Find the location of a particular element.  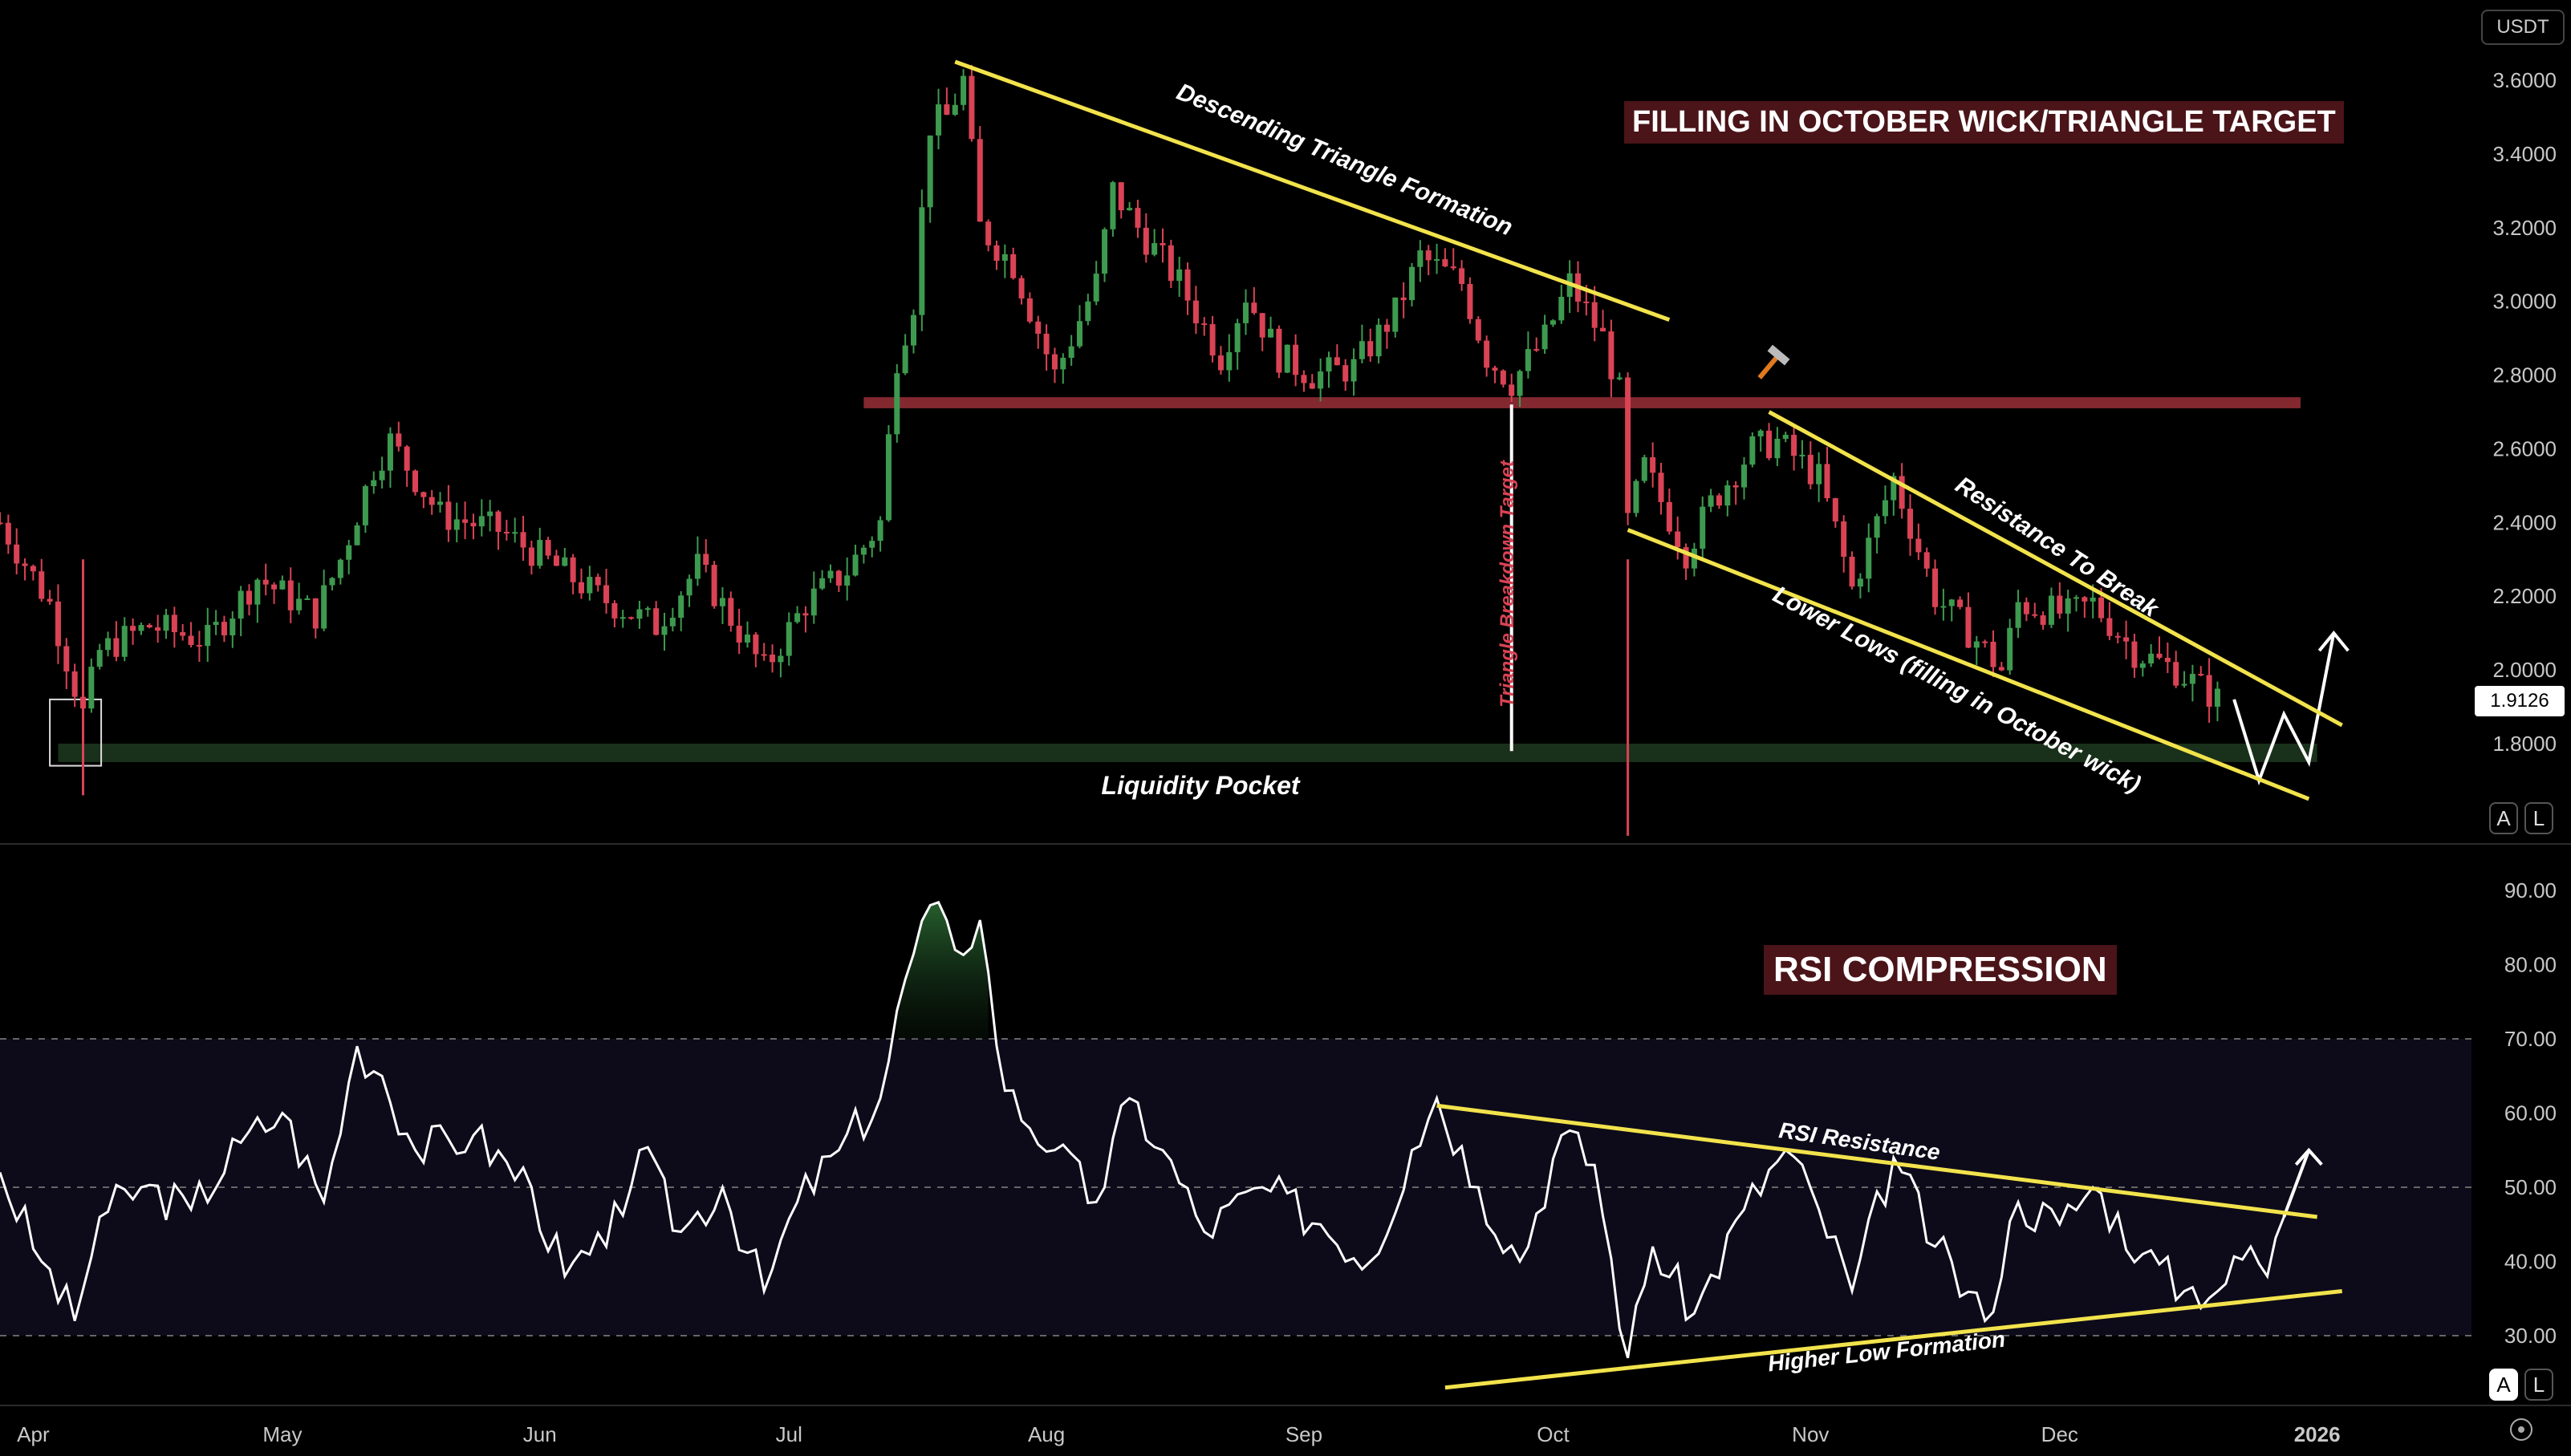

auto-scale-button: A is located at coordinates (2503, 818).